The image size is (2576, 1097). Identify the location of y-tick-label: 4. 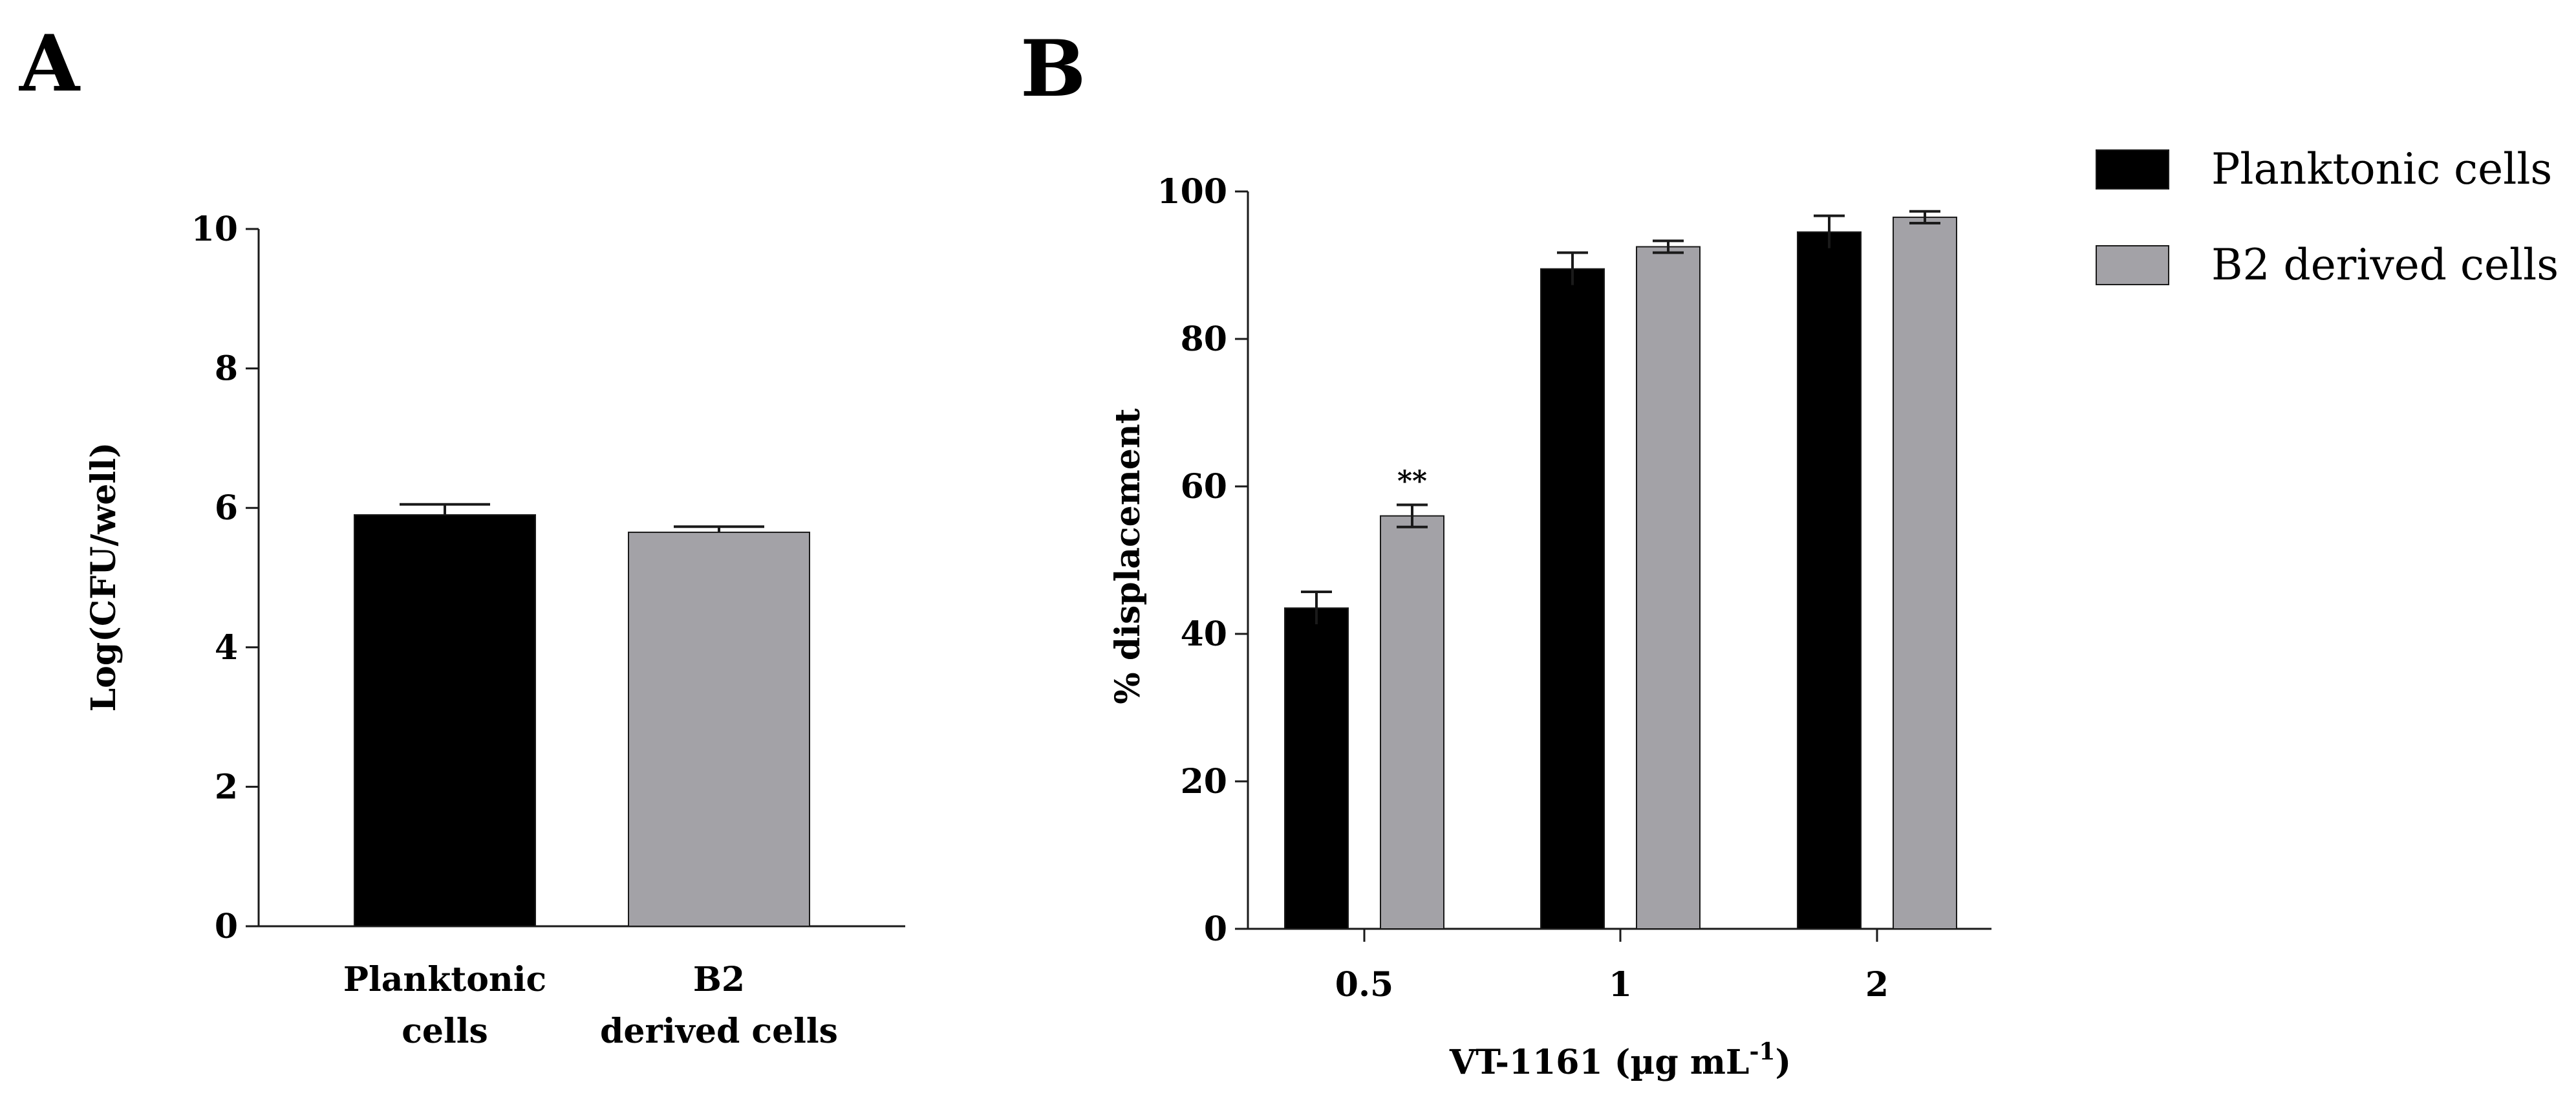
(227, 648).